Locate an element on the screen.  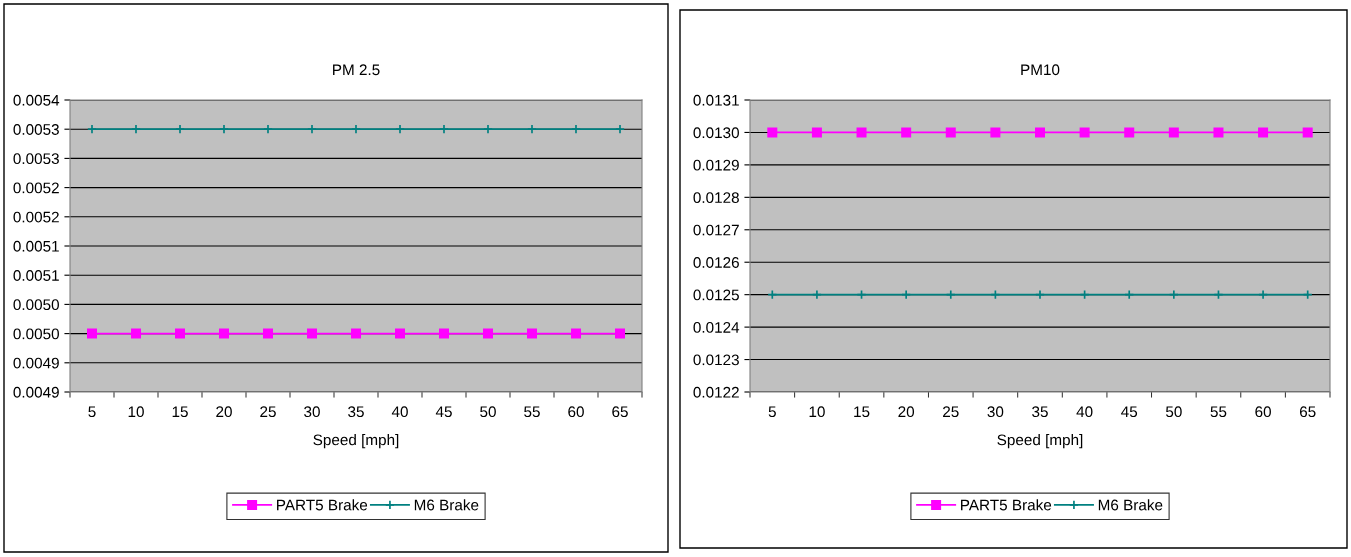
y-tick-label: 0.0054 is located at coordinates (36, 100).